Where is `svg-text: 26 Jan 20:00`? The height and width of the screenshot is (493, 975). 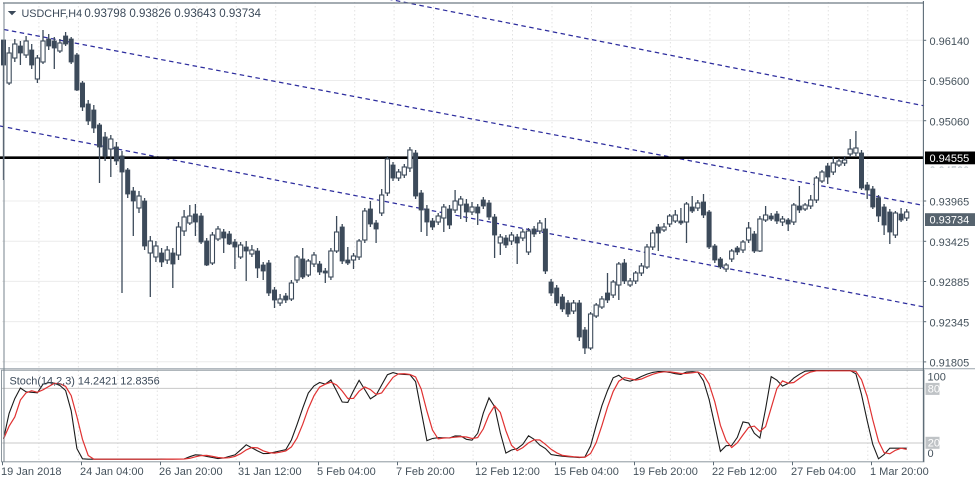 svg-text: 26 Jan 20:00 is located at coordinates (191, 472).